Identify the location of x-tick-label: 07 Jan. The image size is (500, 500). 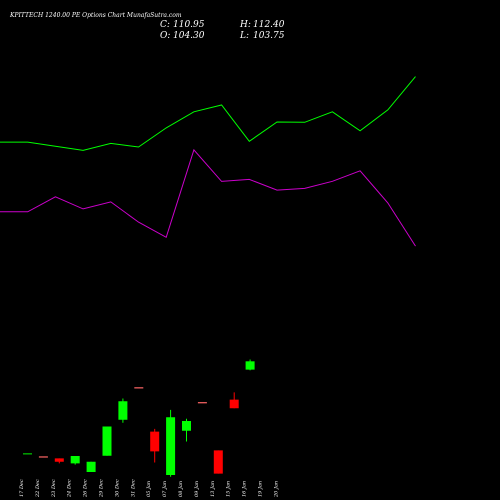
(165, 489).